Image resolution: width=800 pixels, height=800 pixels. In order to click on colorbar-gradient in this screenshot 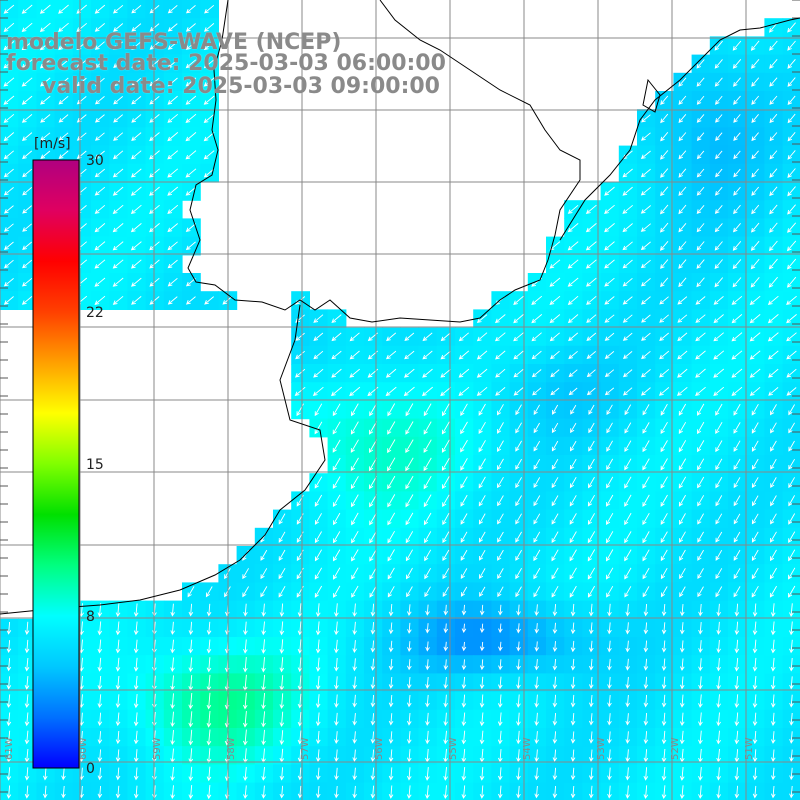, I will do `click(56, 464)`.